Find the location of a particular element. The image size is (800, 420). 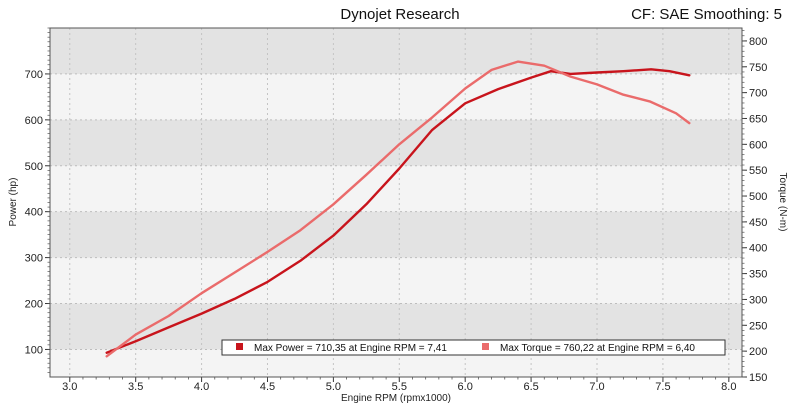

y-left-tick-label: 200 is located at coordinates (34, 305).